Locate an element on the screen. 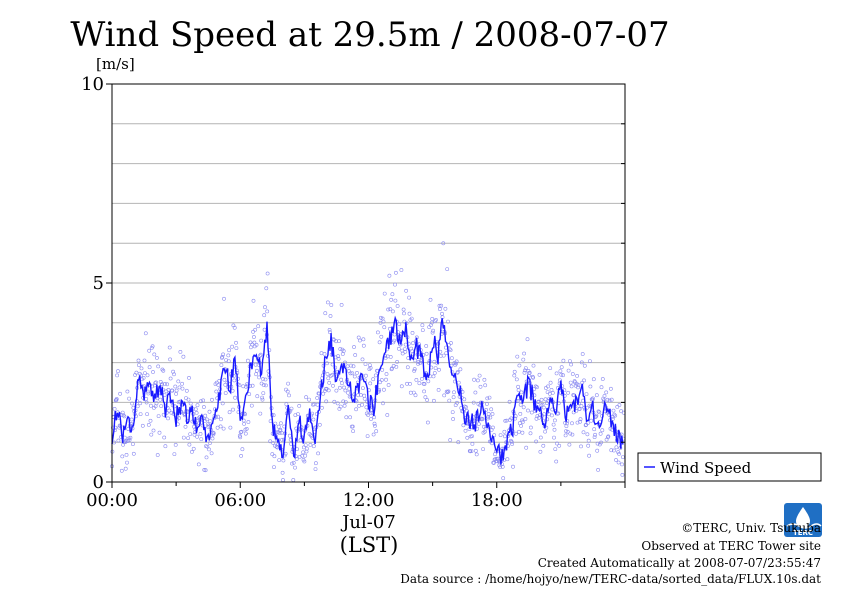 The width and height of the screenshot is (842, 595). y-tick-label: 10 is located at coordinates (92, 84).